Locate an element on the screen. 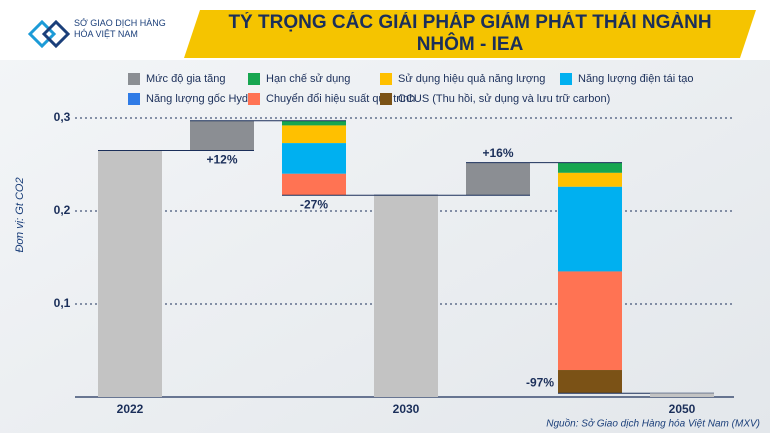 The image size is (770, 438). x-tick-label: 2030 is located at coordinates (406, 409).